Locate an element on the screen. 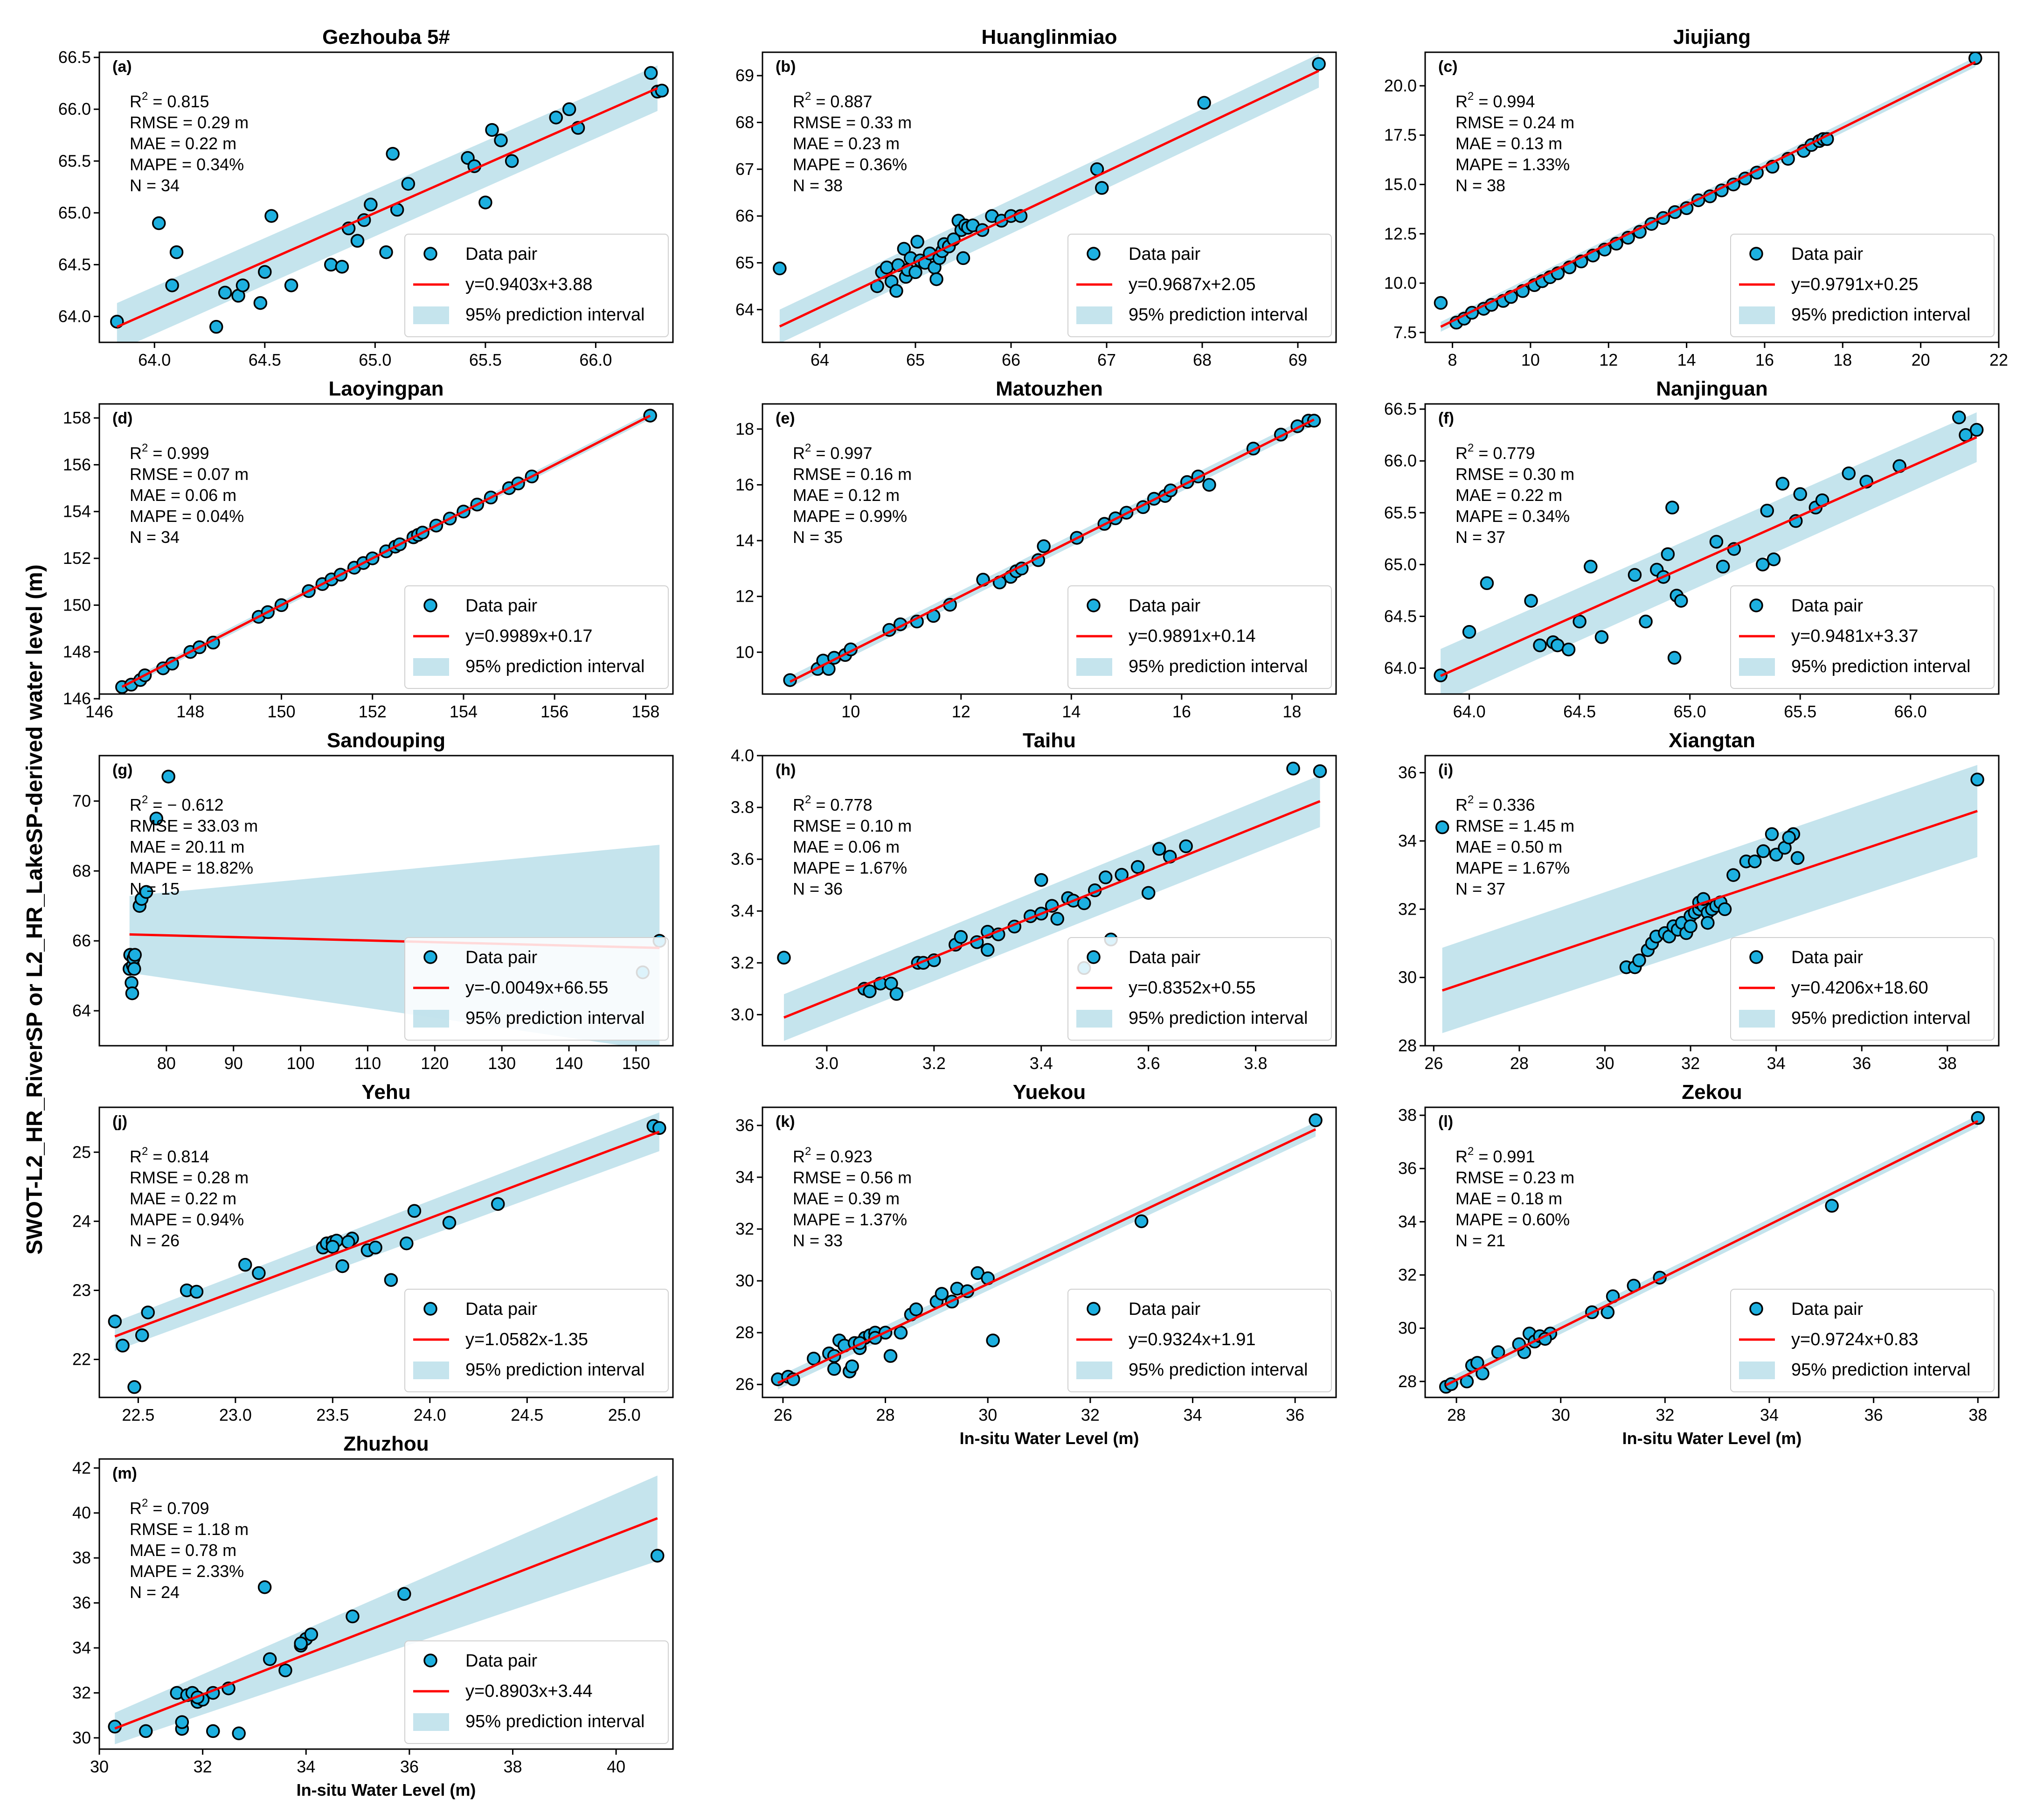 This screenshot has width=2030, height=1820. stat-rmse-value: 0.23 is located at coordinates (1540, 1177).